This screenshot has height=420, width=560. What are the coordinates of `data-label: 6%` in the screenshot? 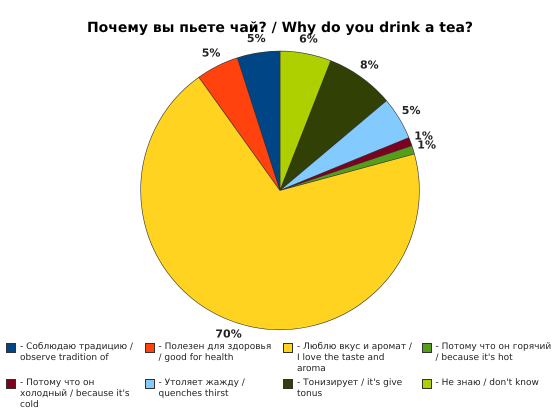 It's located at (308, 39).